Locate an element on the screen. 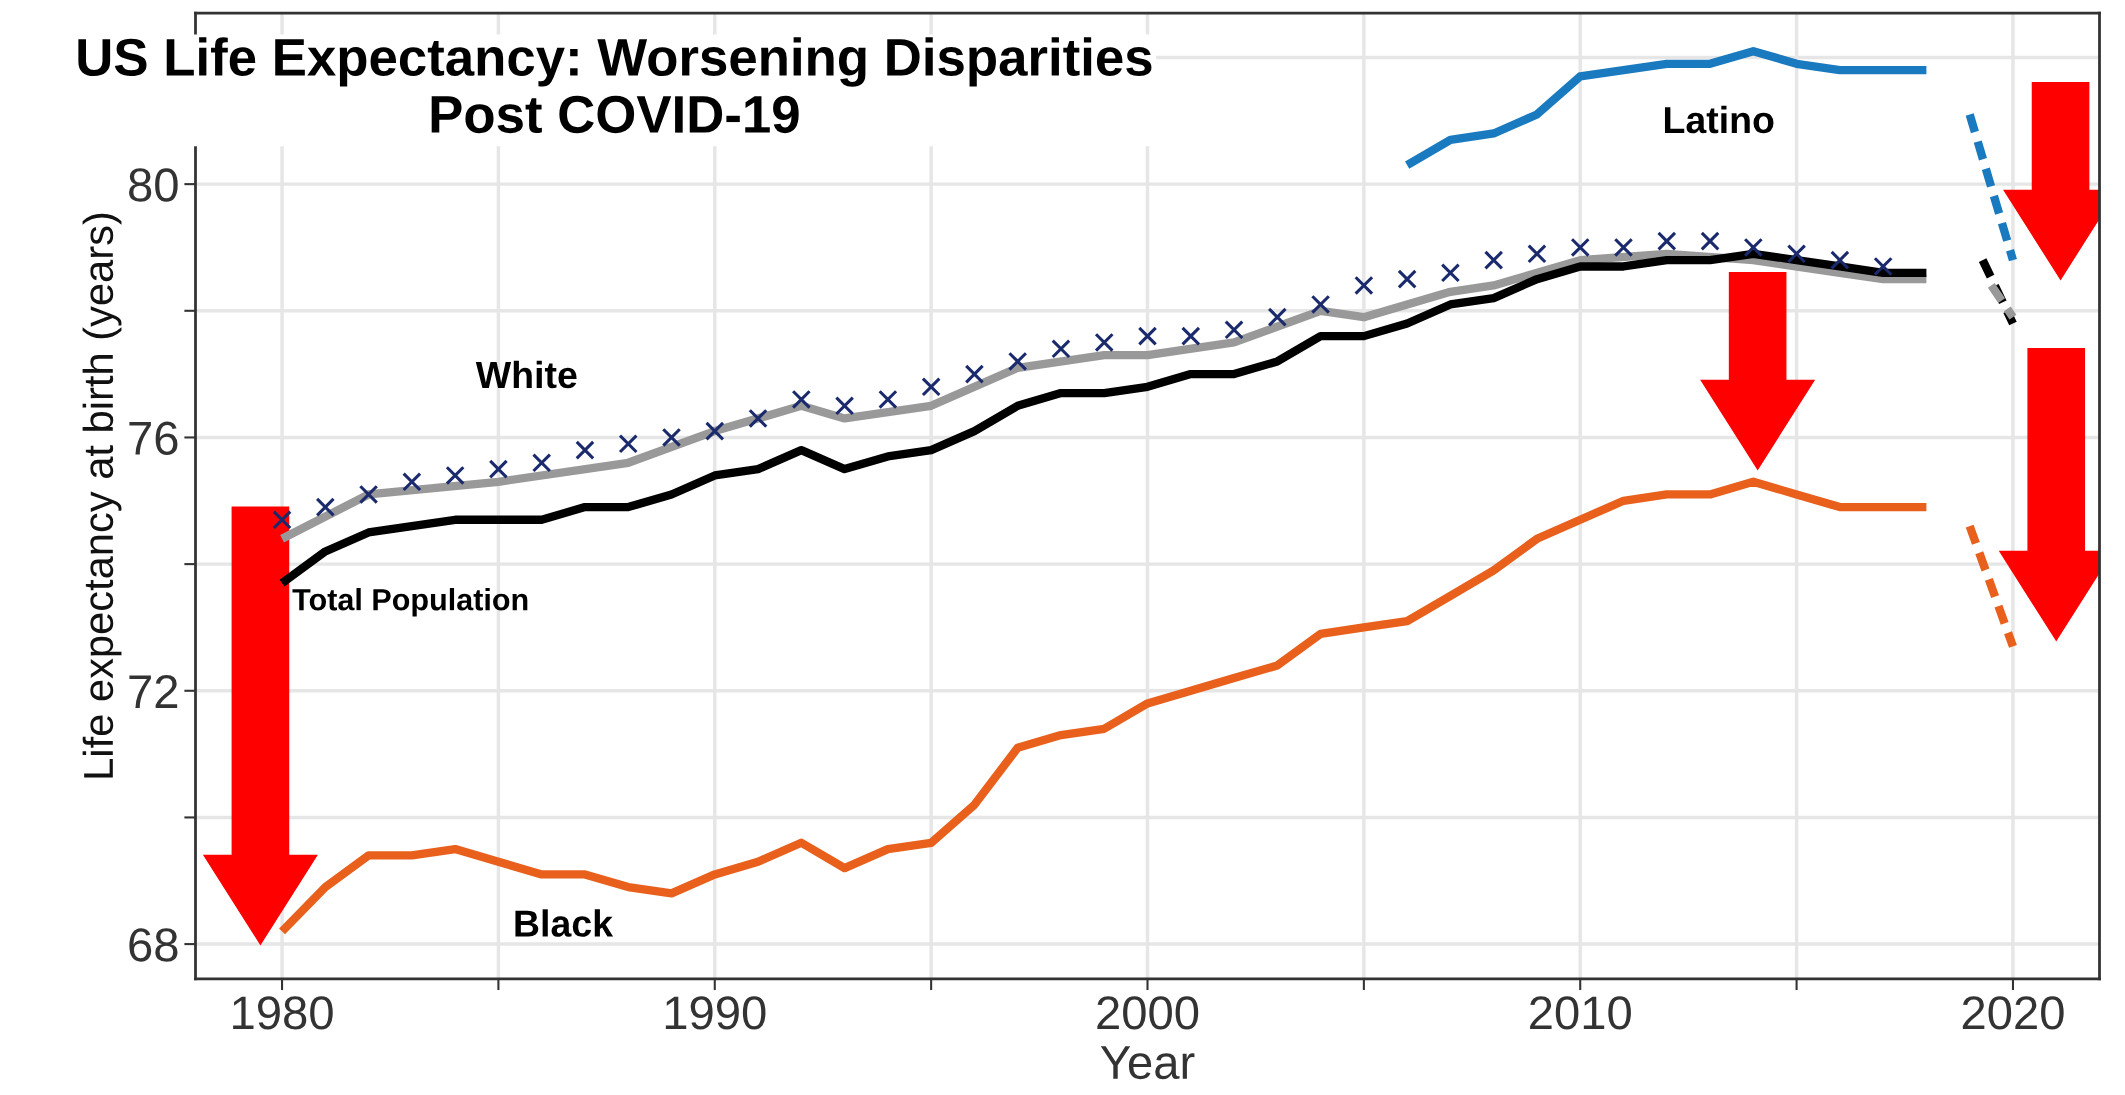 The width and height of the screenshot is (2125, 1095). y-tick-label: 76 is located at coordinates (153, 438).